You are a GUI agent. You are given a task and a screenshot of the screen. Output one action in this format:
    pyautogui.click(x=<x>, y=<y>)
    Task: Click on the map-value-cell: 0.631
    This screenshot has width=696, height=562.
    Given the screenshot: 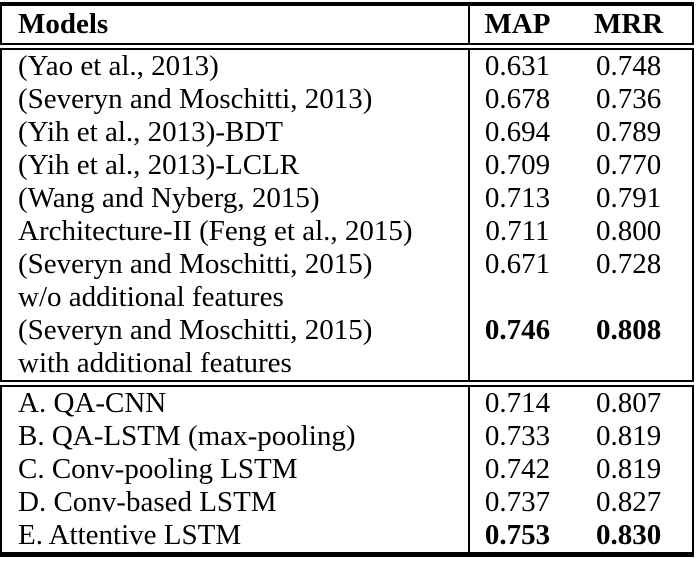 What is the action you would take?
    pyautogui.click(x=516, y=64)
    